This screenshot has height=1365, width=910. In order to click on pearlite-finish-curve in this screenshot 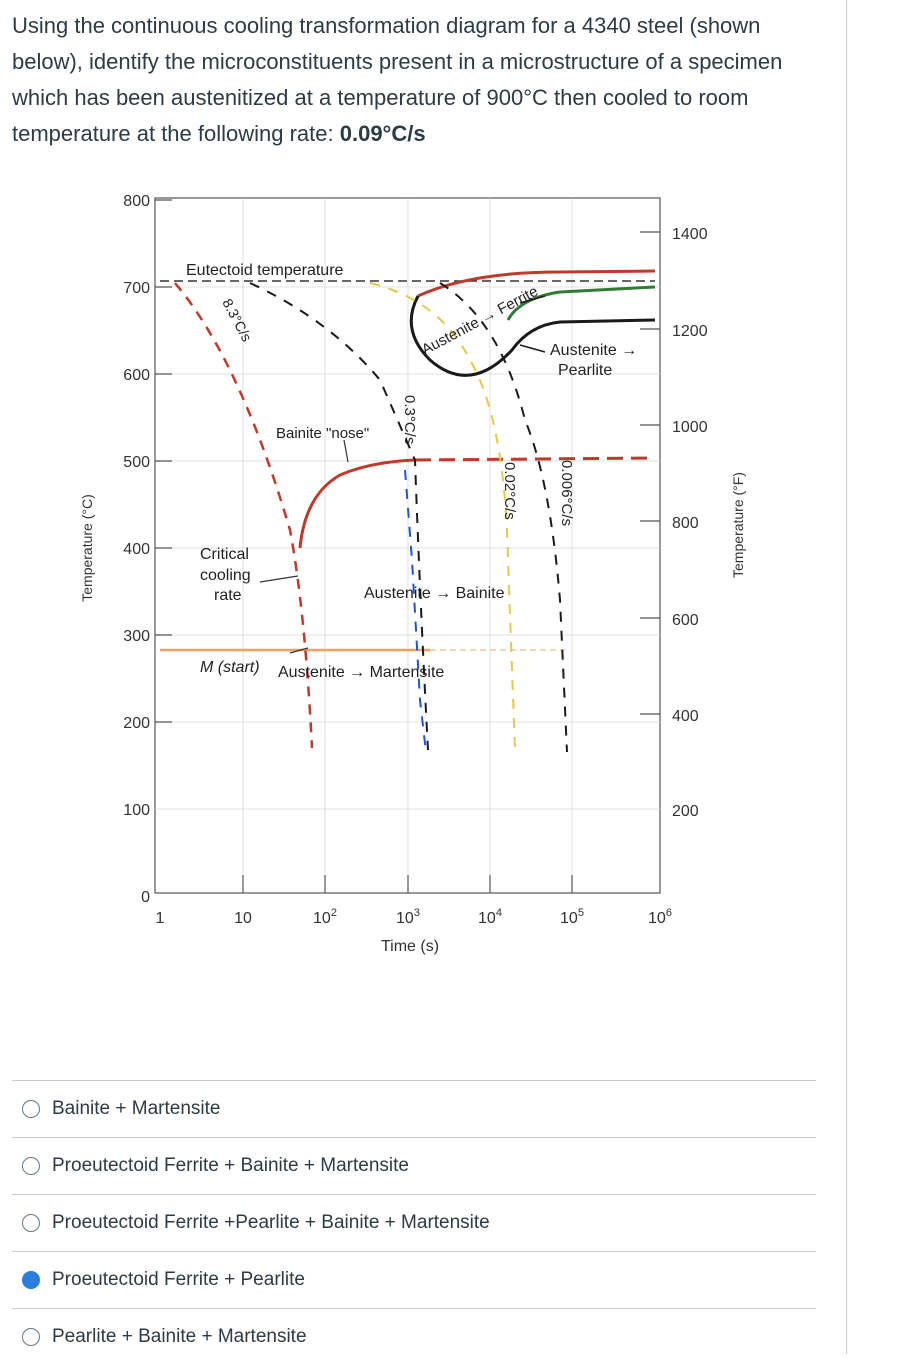, I will do `click(532, 336)`.